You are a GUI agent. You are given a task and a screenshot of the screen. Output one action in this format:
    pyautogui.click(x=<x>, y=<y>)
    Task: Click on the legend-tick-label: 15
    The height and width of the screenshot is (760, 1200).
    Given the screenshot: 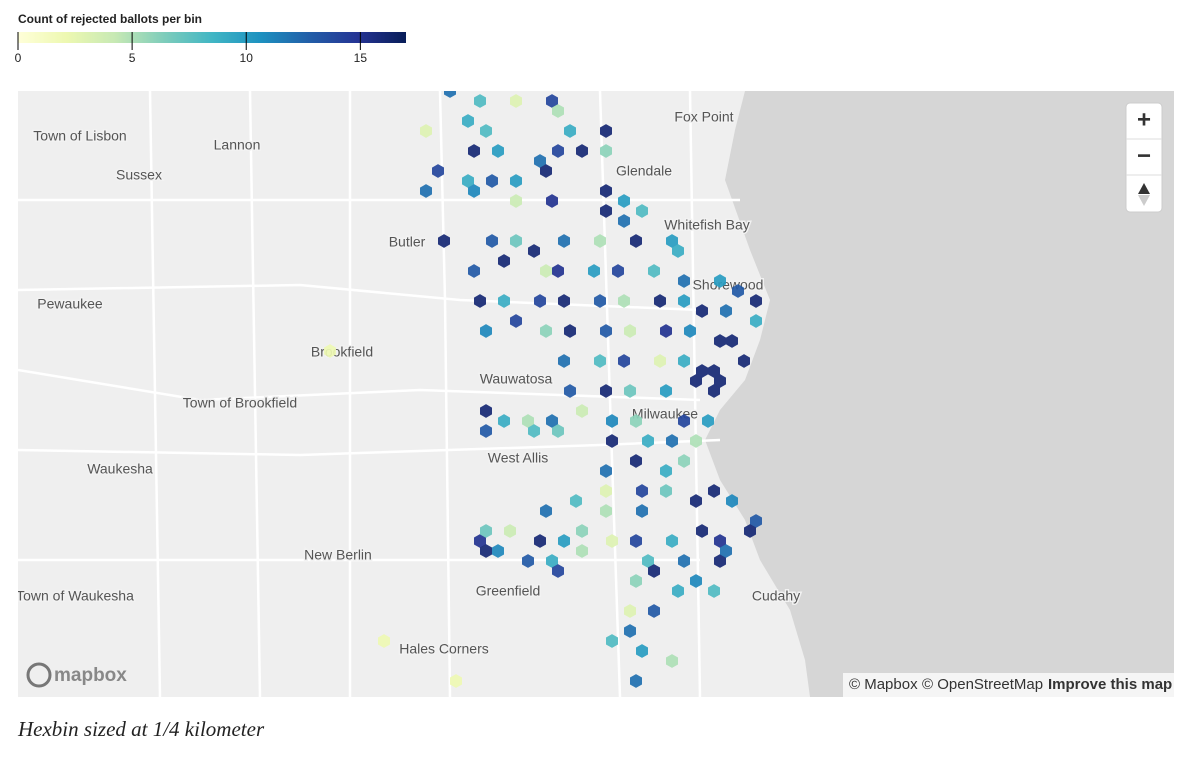 What is the action you would take?
    pyautogui.click(x=361, y=58)
    